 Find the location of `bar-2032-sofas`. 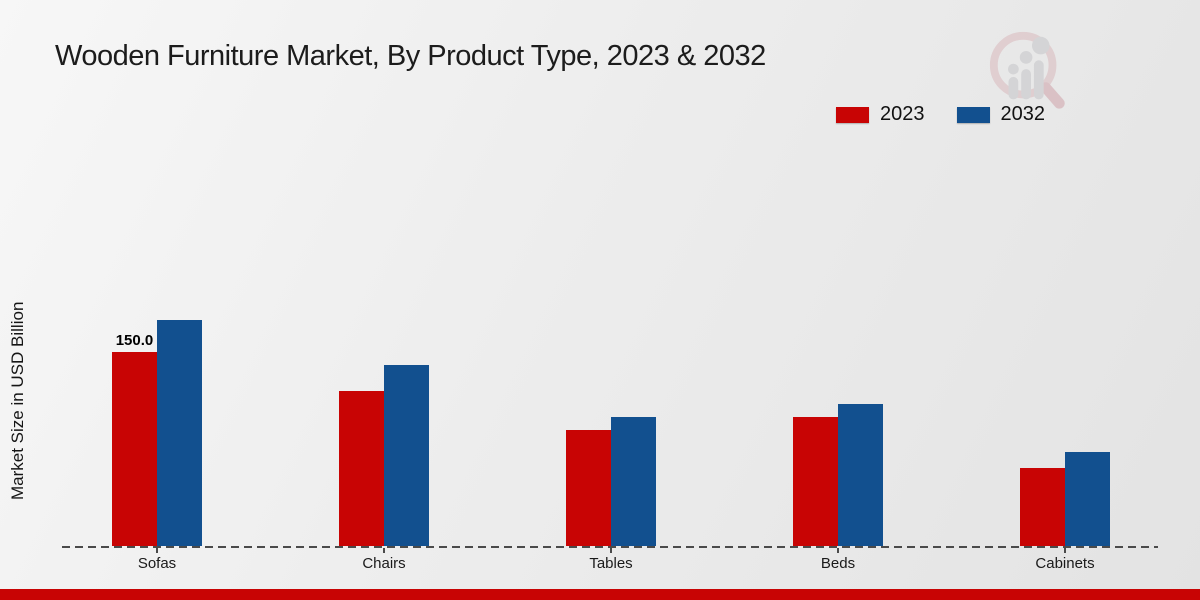

bar-2032-sofas is located at coordinates (179, 433).